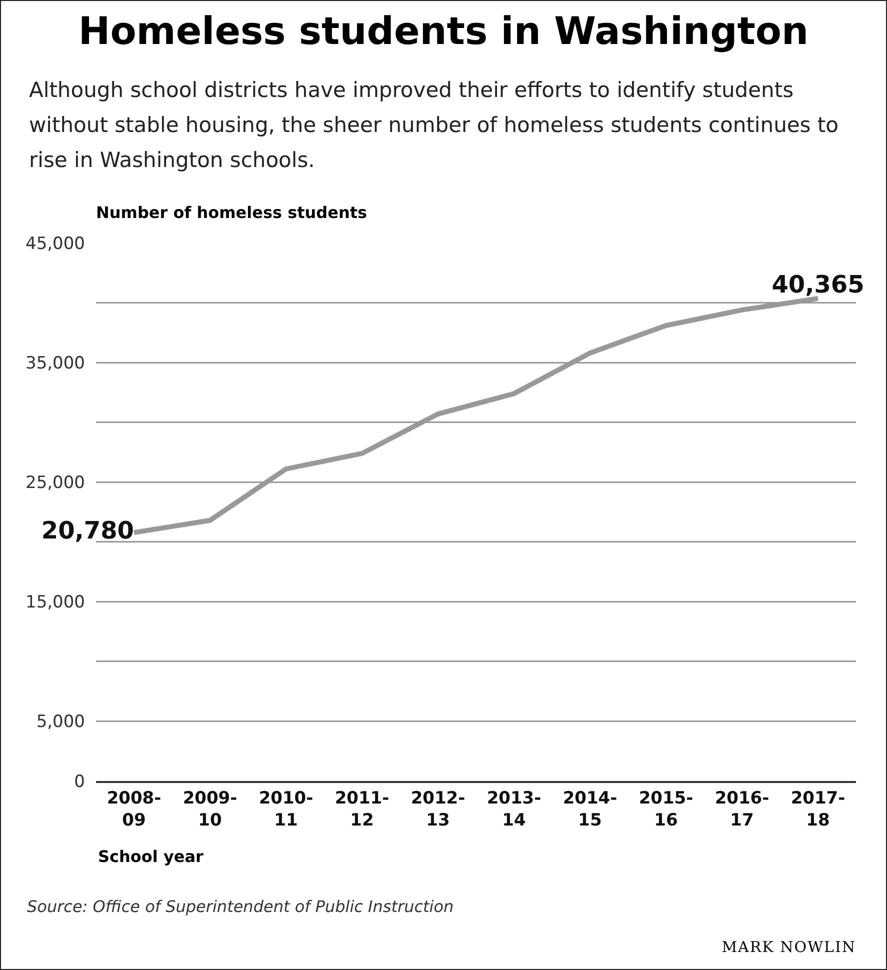  I want to click on data-label: 40,365, so click(818, 284).